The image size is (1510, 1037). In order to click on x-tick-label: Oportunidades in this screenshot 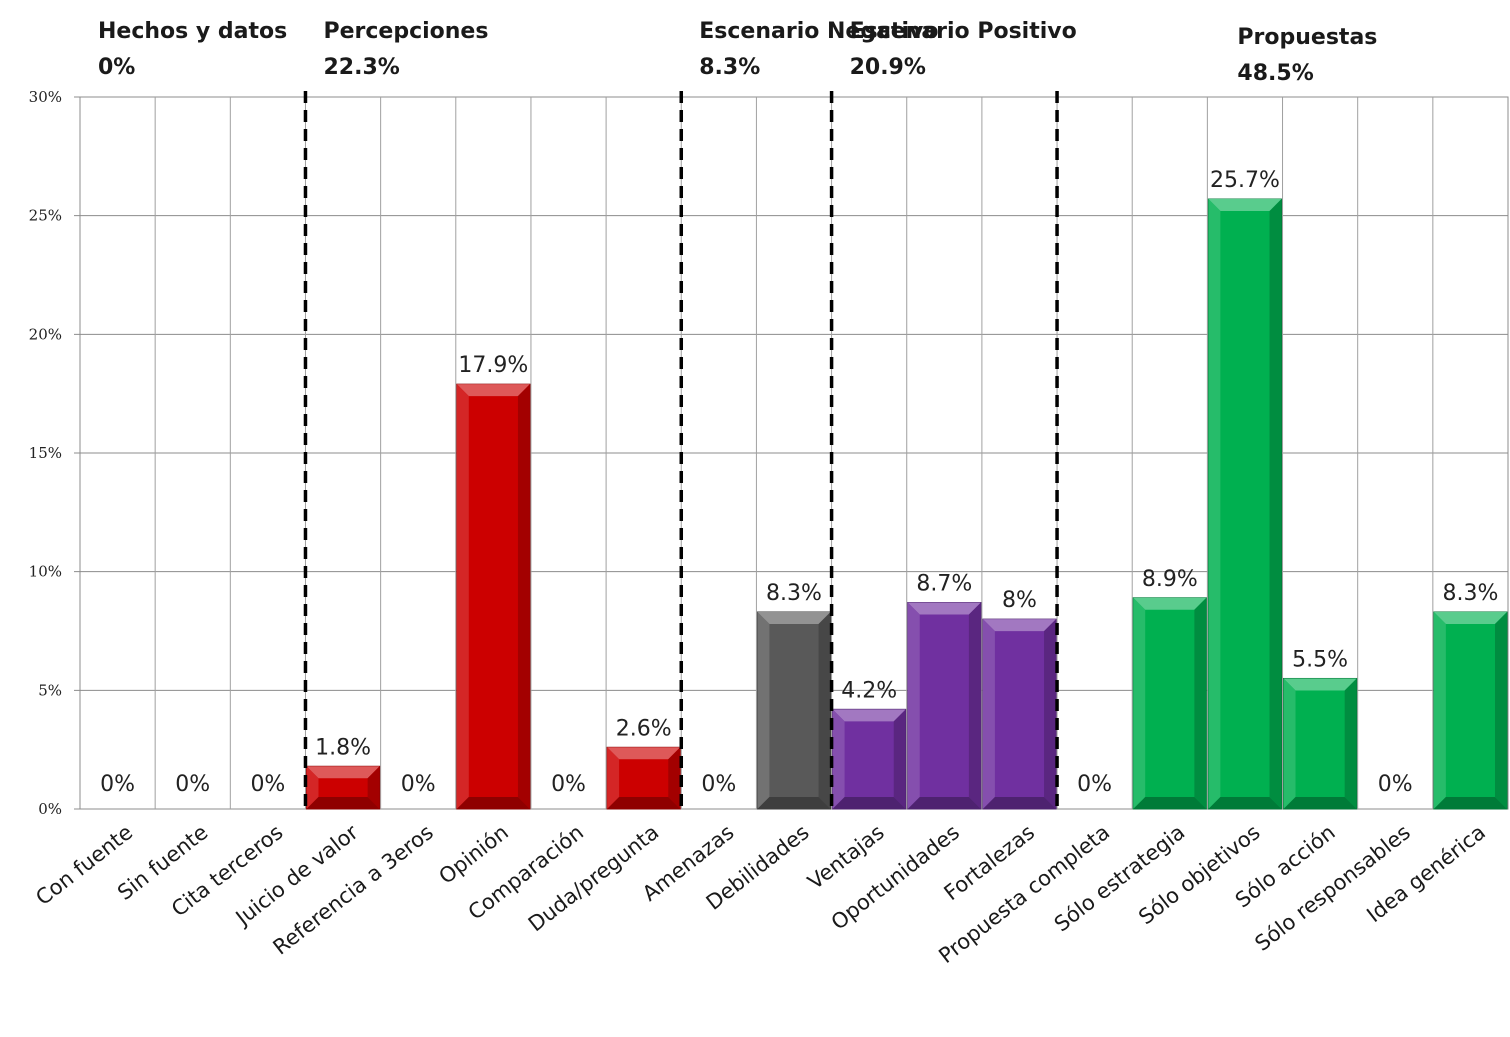, I will do `click(895, 877)`.